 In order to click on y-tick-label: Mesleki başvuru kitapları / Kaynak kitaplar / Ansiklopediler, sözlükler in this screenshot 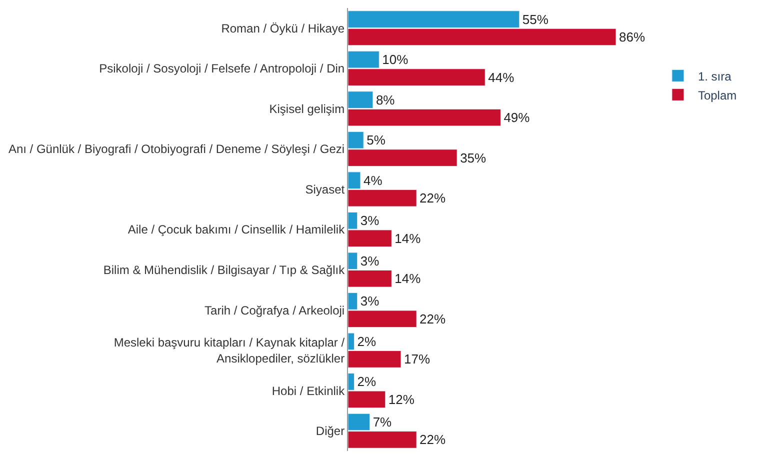, I will do `click(230, 351)`.